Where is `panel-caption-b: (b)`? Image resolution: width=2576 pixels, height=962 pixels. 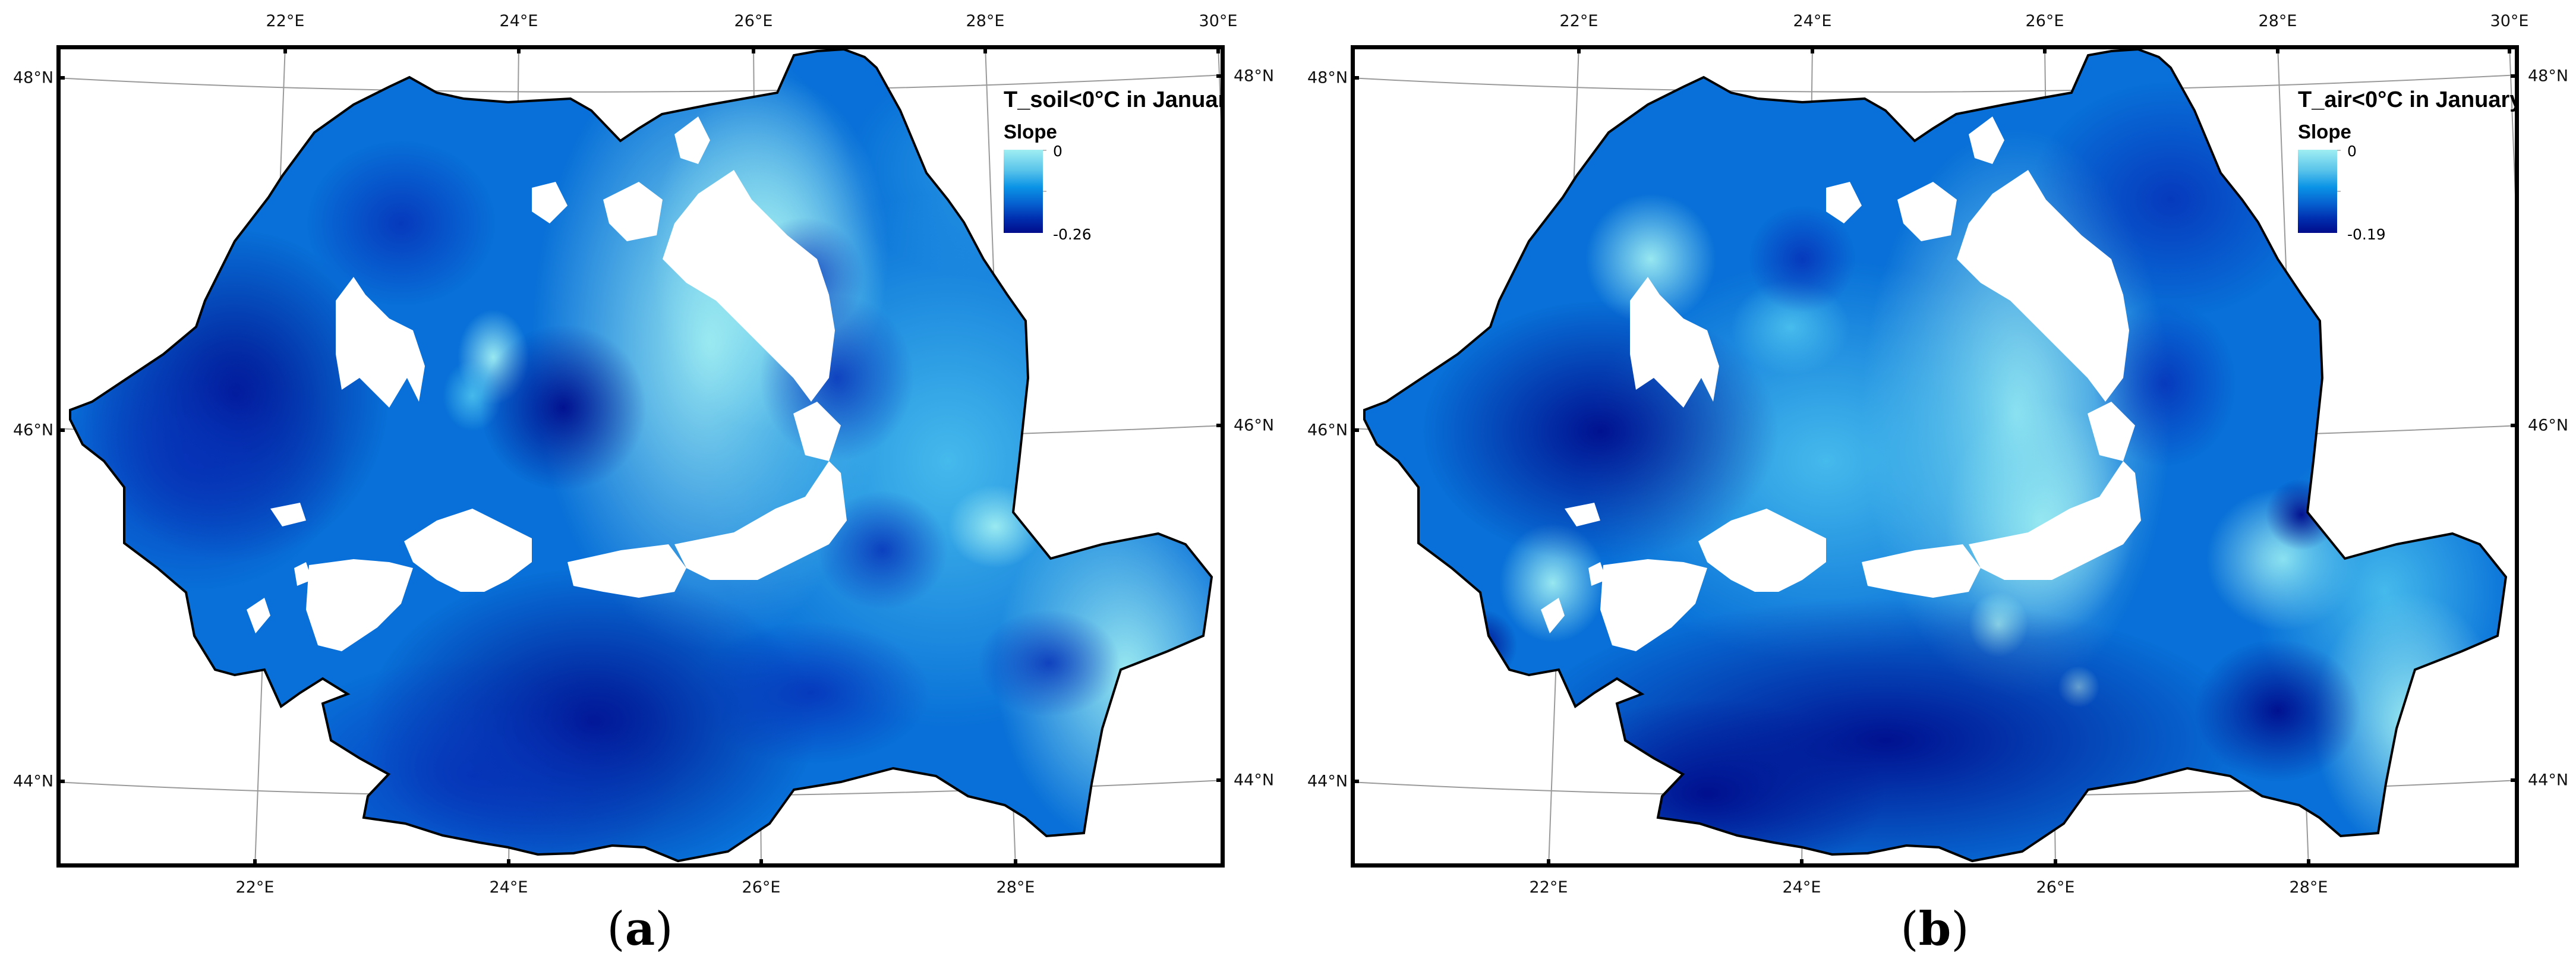
panel-caption-b: (b) is located at coordinates (1935, 929).